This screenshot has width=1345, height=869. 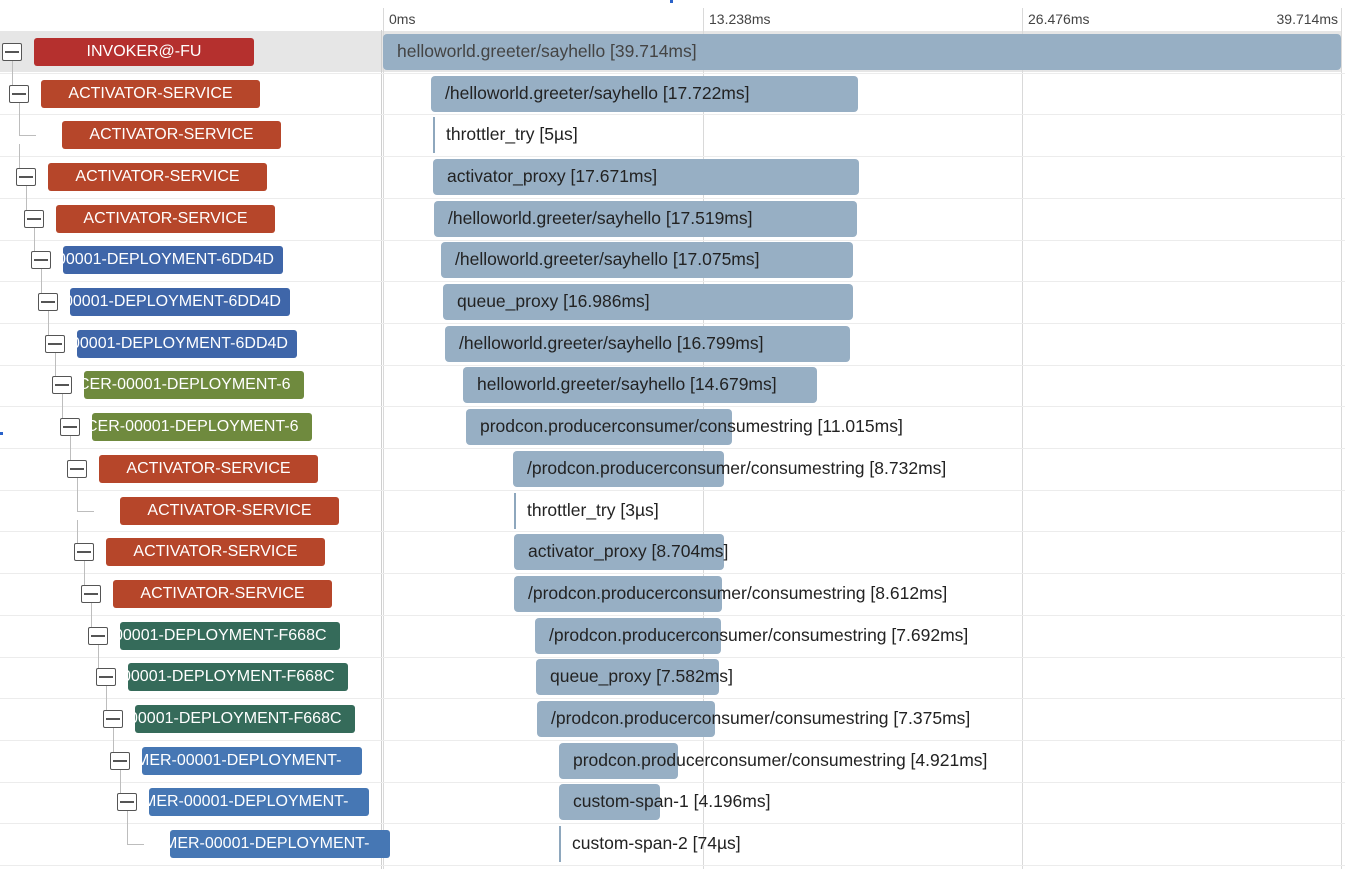 I want to click on span-duration: 8.732ms, so click(x=908, y=468).